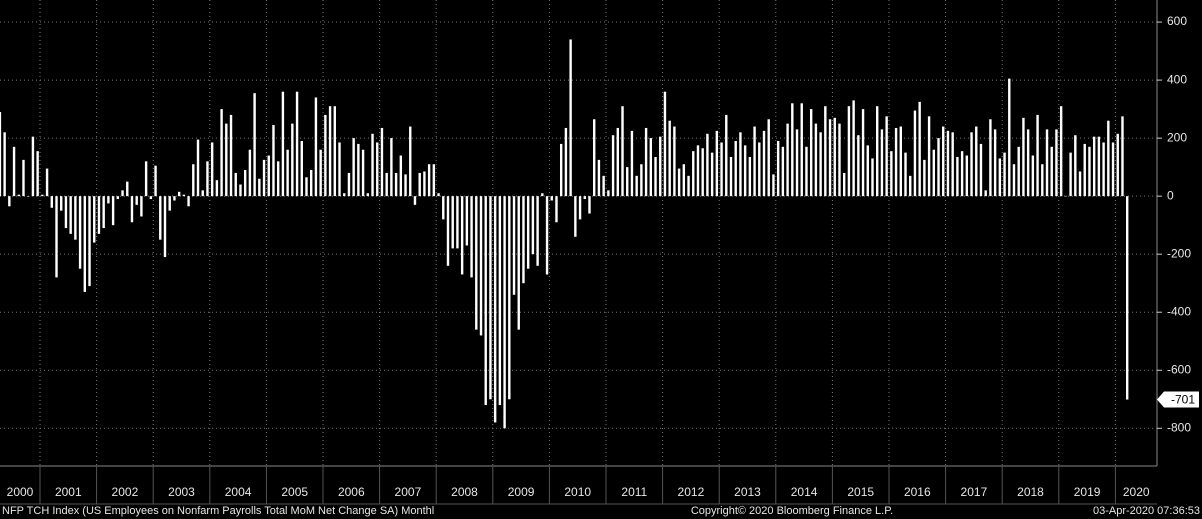  Describe the element at coordinates (860, 492) in the screenshot. I see `x-tick-label: 2015` at that location.